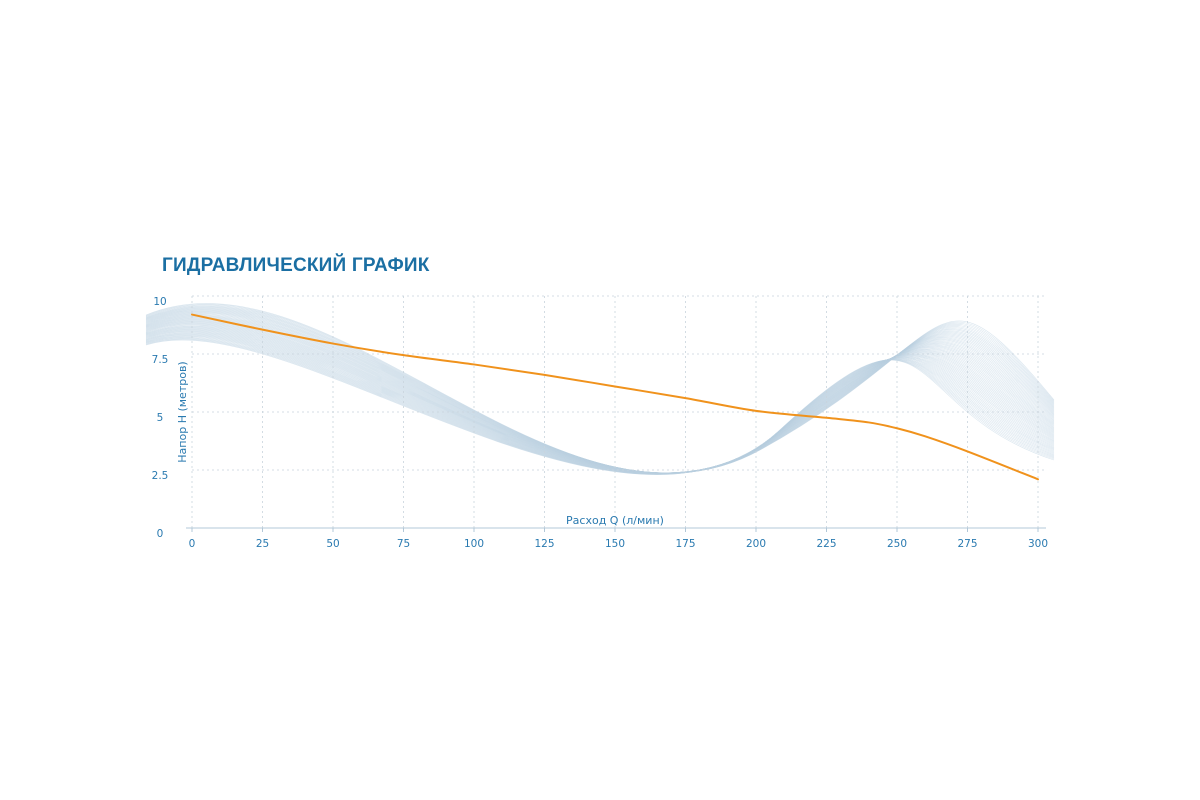  I want to click on x-tick-label: 25, so click(262, 544).